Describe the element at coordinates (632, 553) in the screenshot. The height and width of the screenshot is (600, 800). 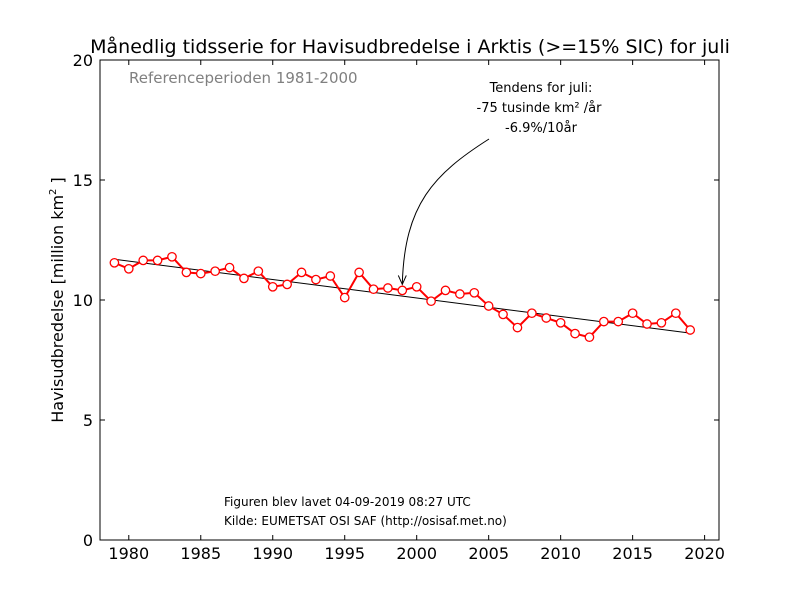
I see `x-tick-label: 2015` at that location.